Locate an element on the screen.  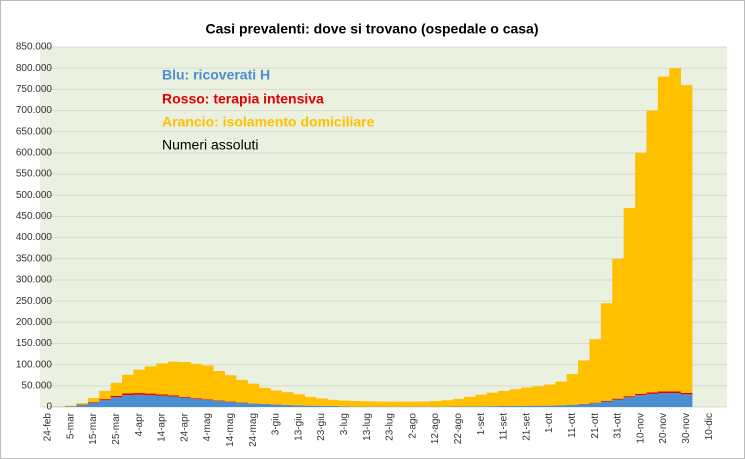
x-tick-label: 5-mar is located at coordinates (70, 425).